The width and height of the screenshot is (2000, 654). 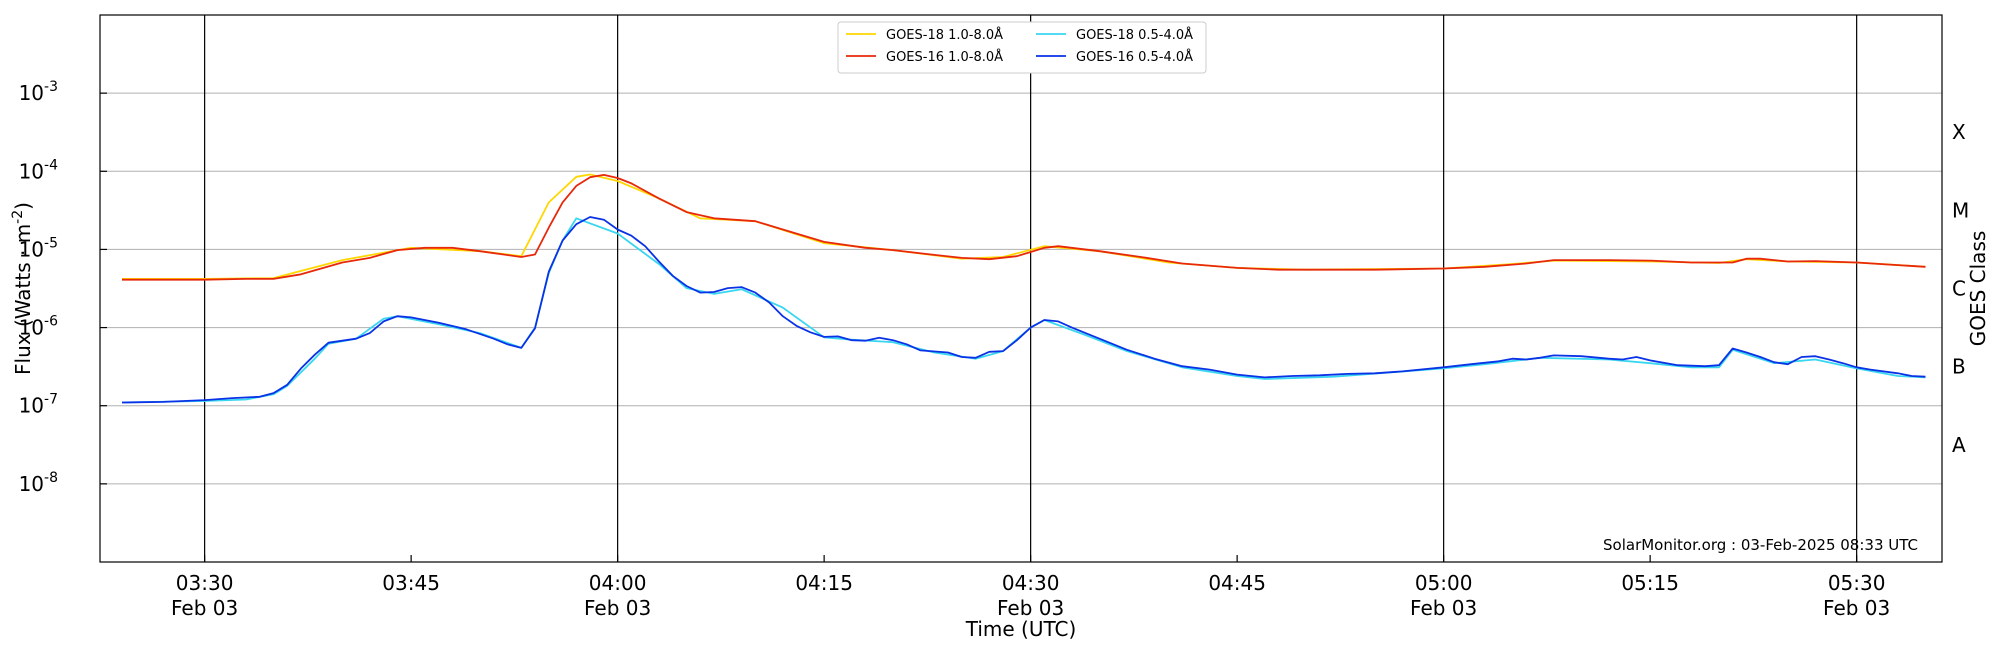 What do you see at coordinates (23, 206) in the screenshot?
I see `y-axis-title-suffix: )` at bounding box center [23, 206].